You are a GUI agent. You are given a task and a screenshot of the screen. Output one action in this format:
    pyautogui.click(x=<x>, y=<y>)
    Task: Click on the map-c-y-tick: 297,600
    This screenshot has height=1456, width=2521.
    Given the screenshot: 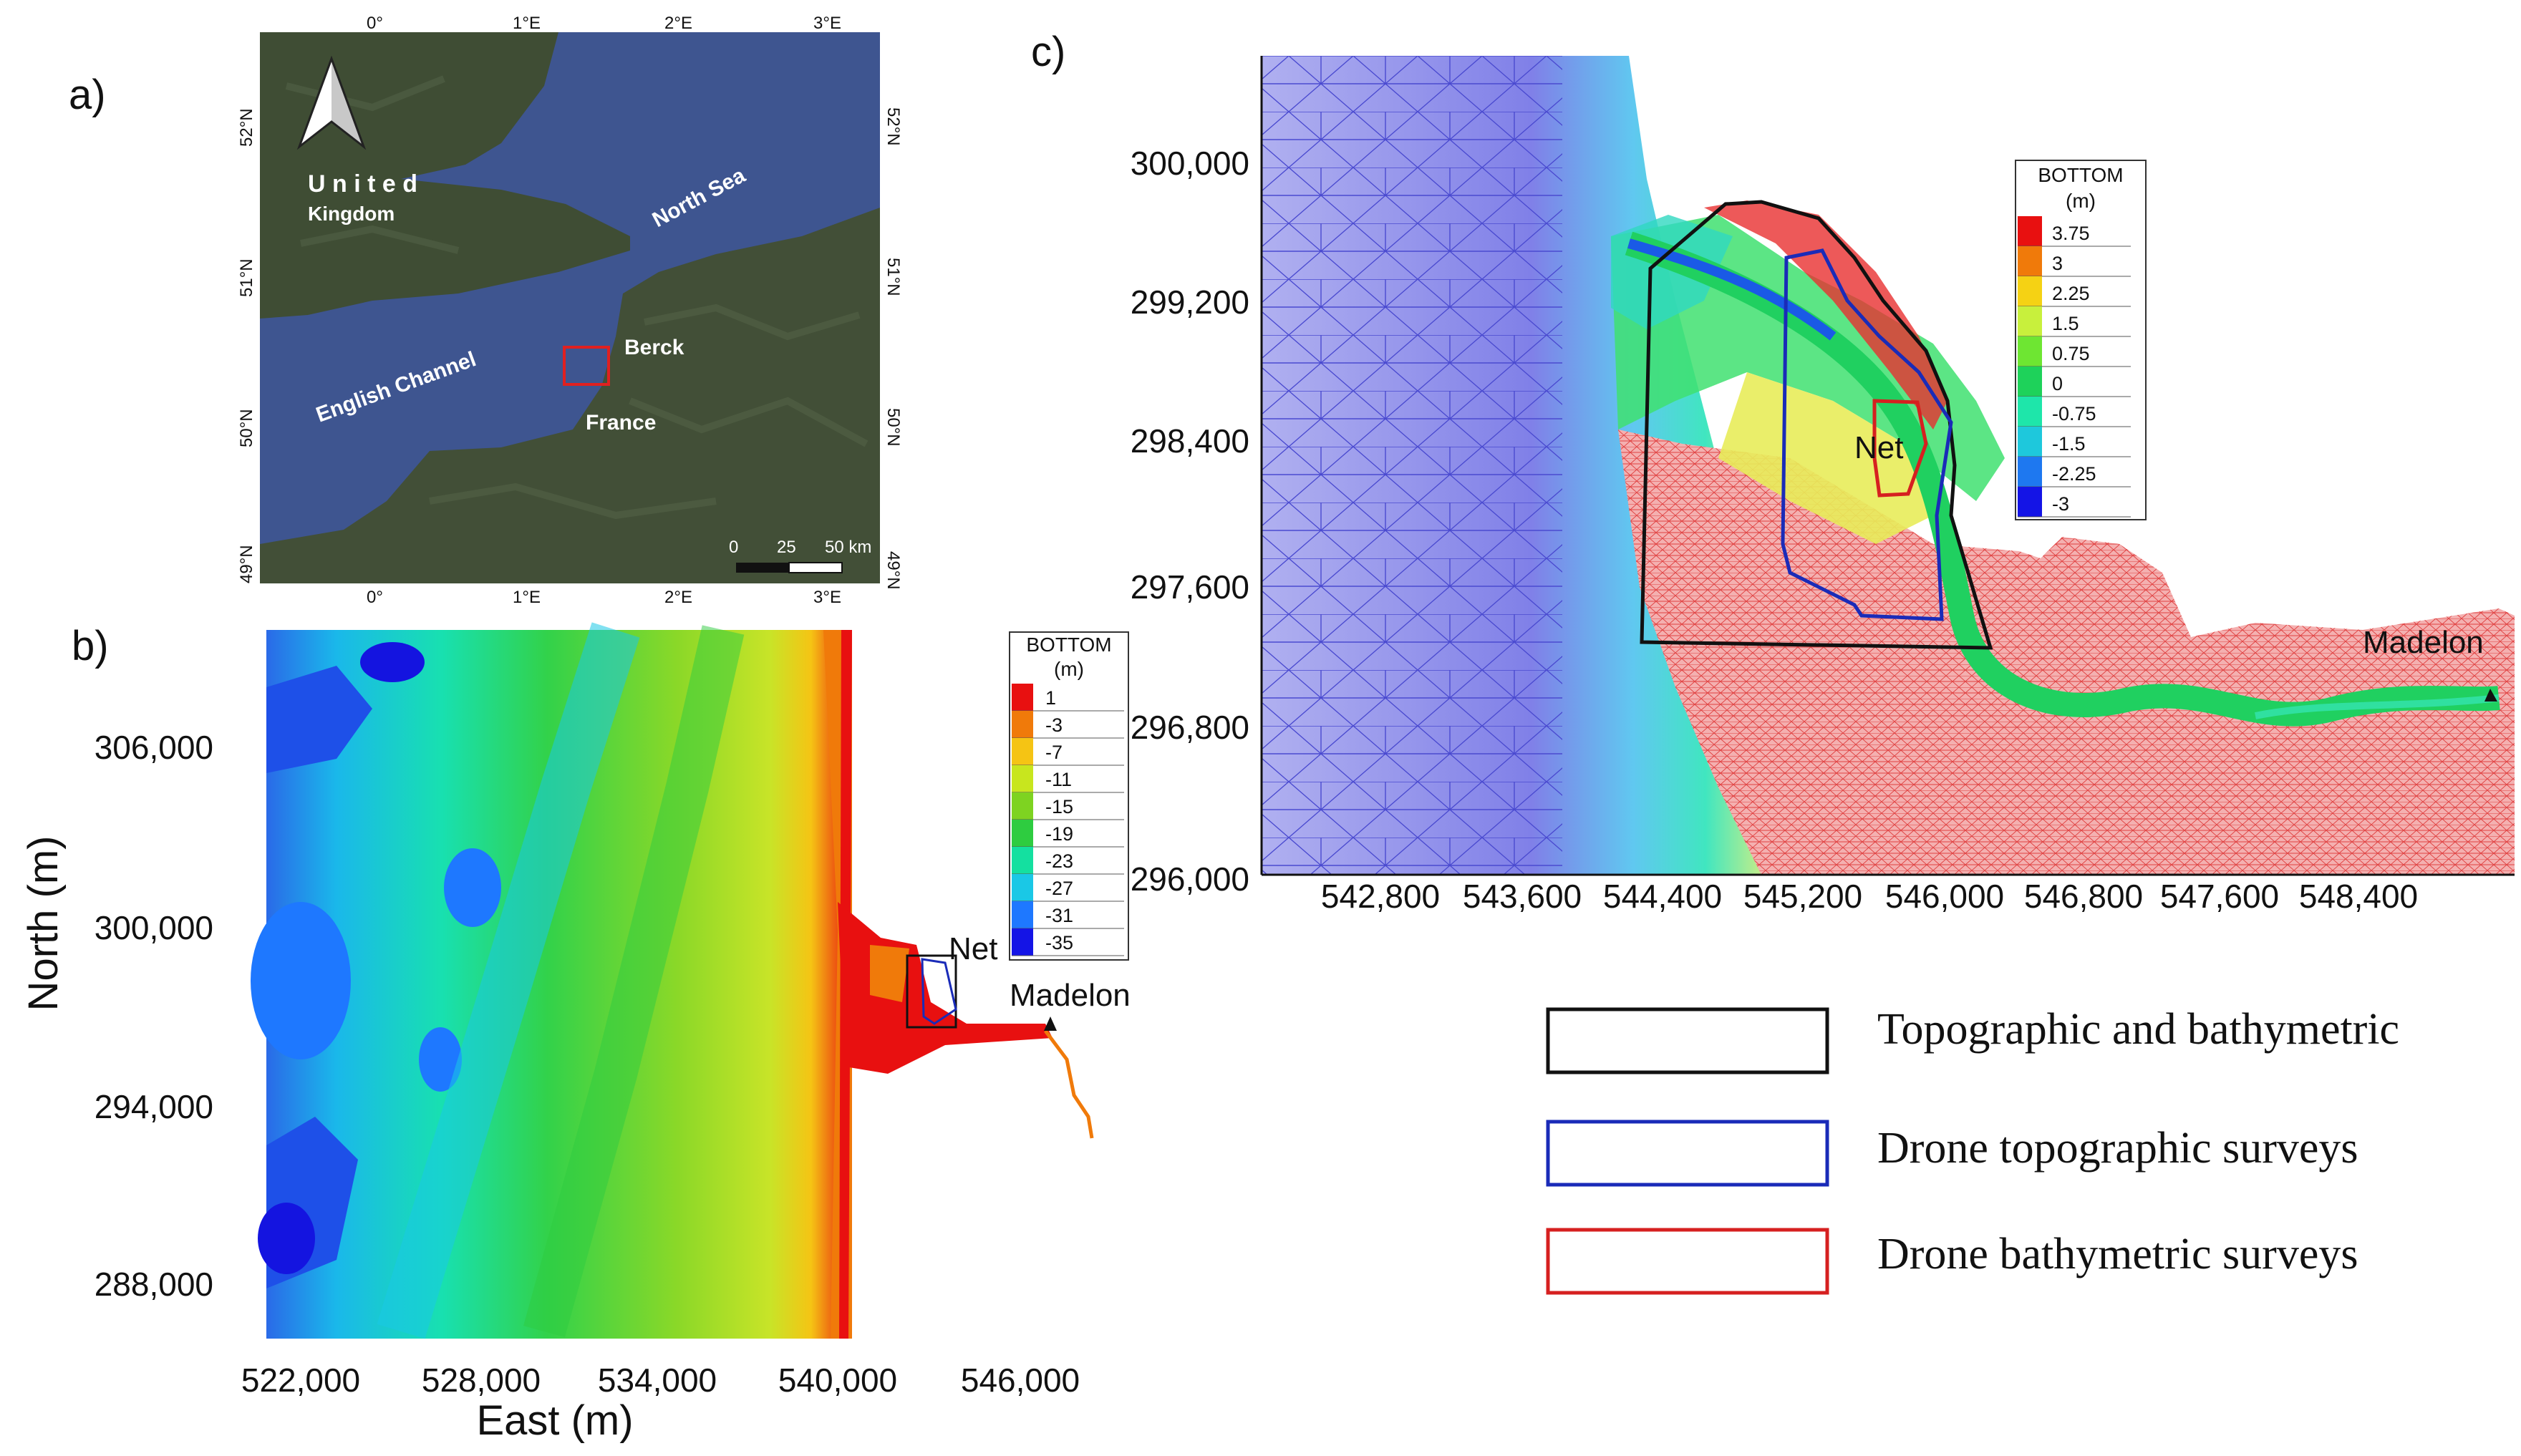 What is the action you would take?
    pyautogui.click(x=1190, y=587)
    